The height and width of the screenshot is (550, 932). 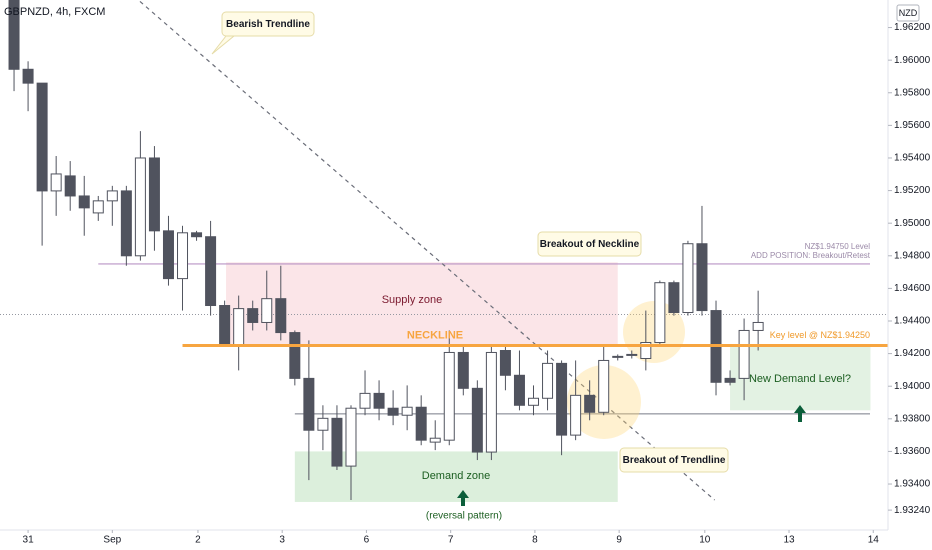 What do you see at coordinates (112, 540) in the screenshot?
I see `x-tick-label: Sep` at bounding box center [112, 540].